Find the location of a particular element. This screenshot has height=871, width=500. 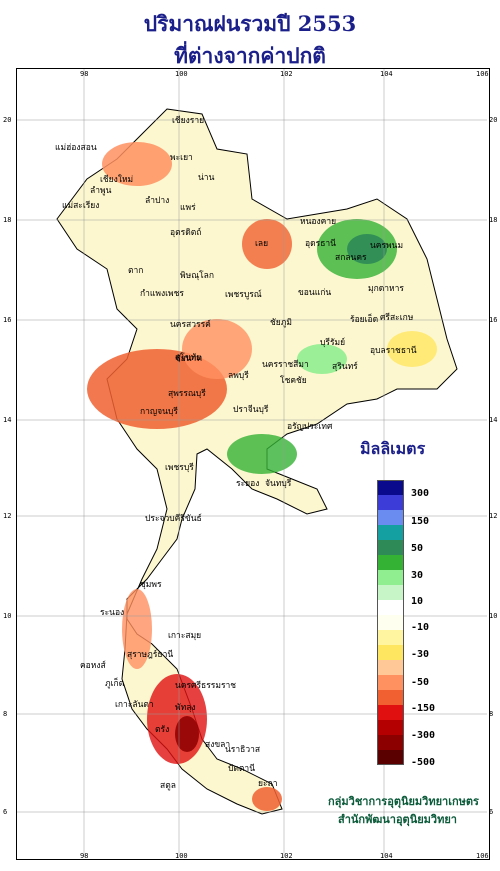

province-label: กาญจนบุรี is located at coordinates (159, 412).